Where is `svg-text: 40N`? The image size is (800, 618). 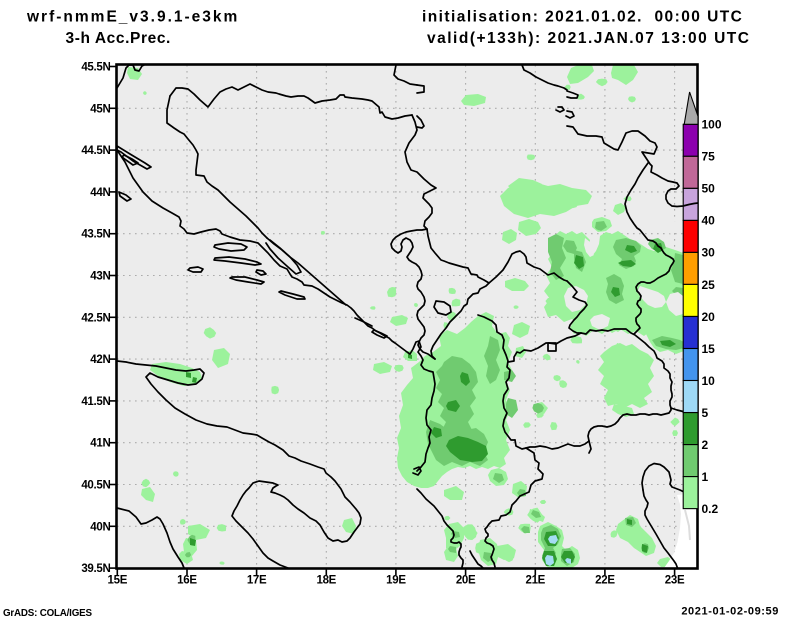 svg-text: 40N is located at coordinates (100, 527).